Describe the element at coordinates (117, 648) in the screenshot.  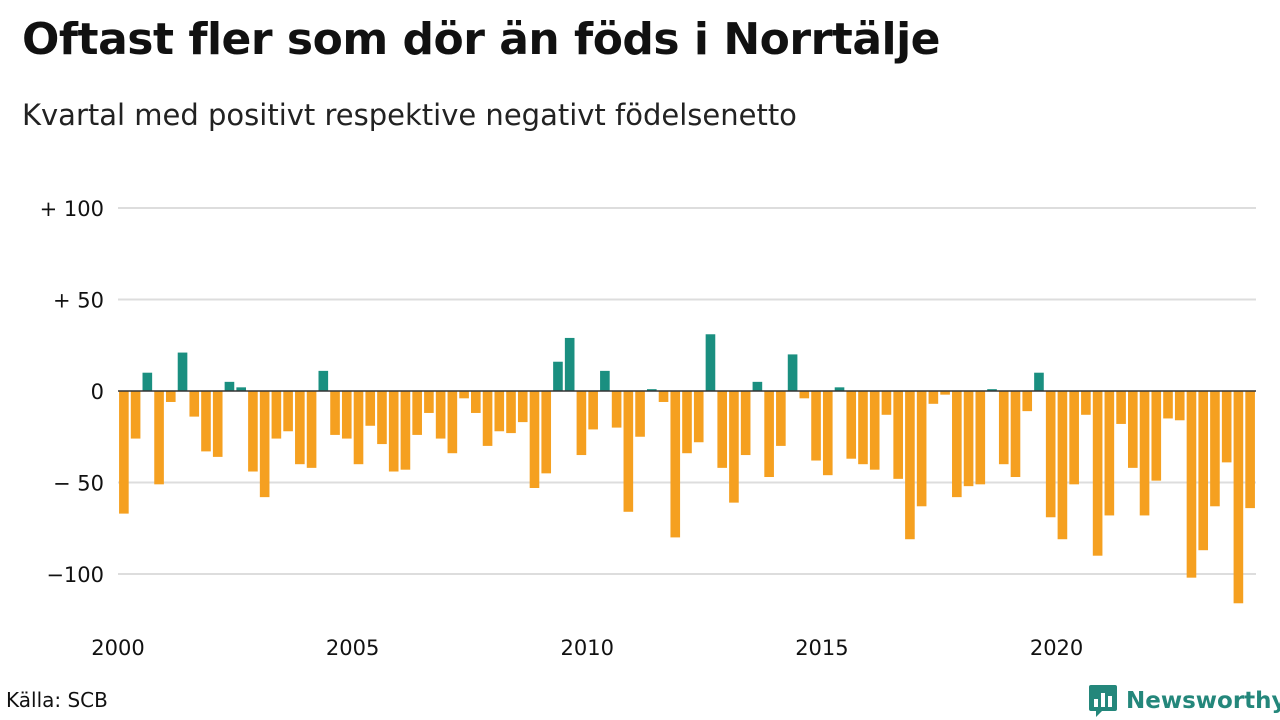
I see `x-tick-label: 2000` at that location.